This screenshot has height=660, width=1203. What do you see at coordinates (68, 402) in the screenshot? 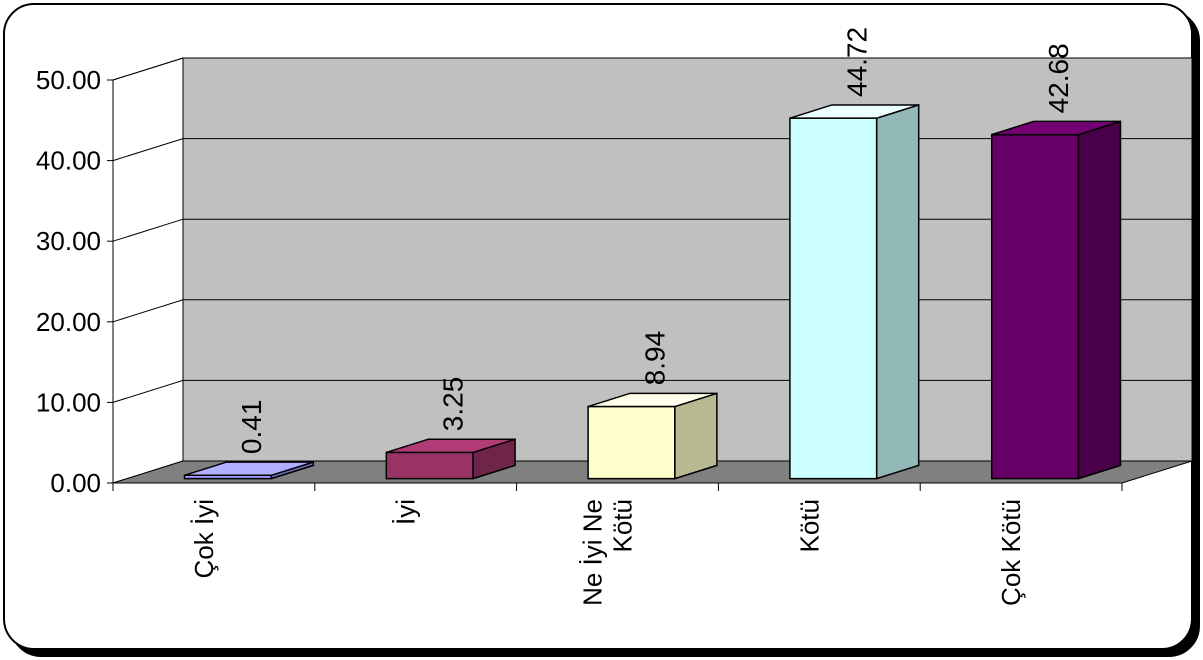
I see `y-tick-label: 10.00` at bounding box center [68, 402].